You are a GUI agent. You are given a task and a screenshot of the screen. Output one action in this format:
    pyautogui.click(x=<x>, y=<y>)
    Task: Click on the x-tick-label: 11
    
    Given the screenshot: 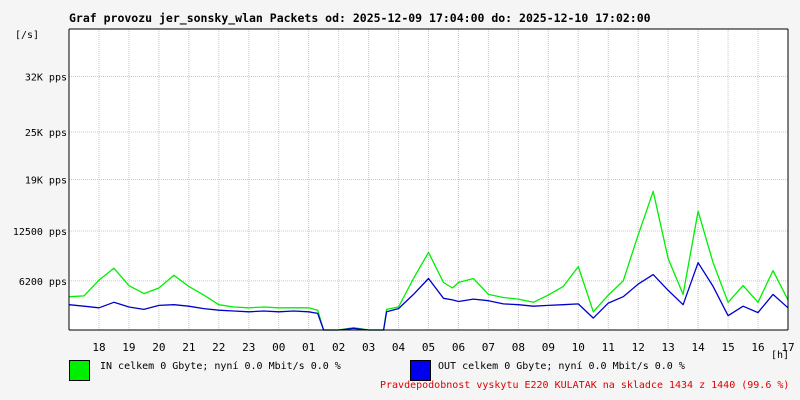 What is the action you would take?
    pyautogui.click(x=608, y=347)
    